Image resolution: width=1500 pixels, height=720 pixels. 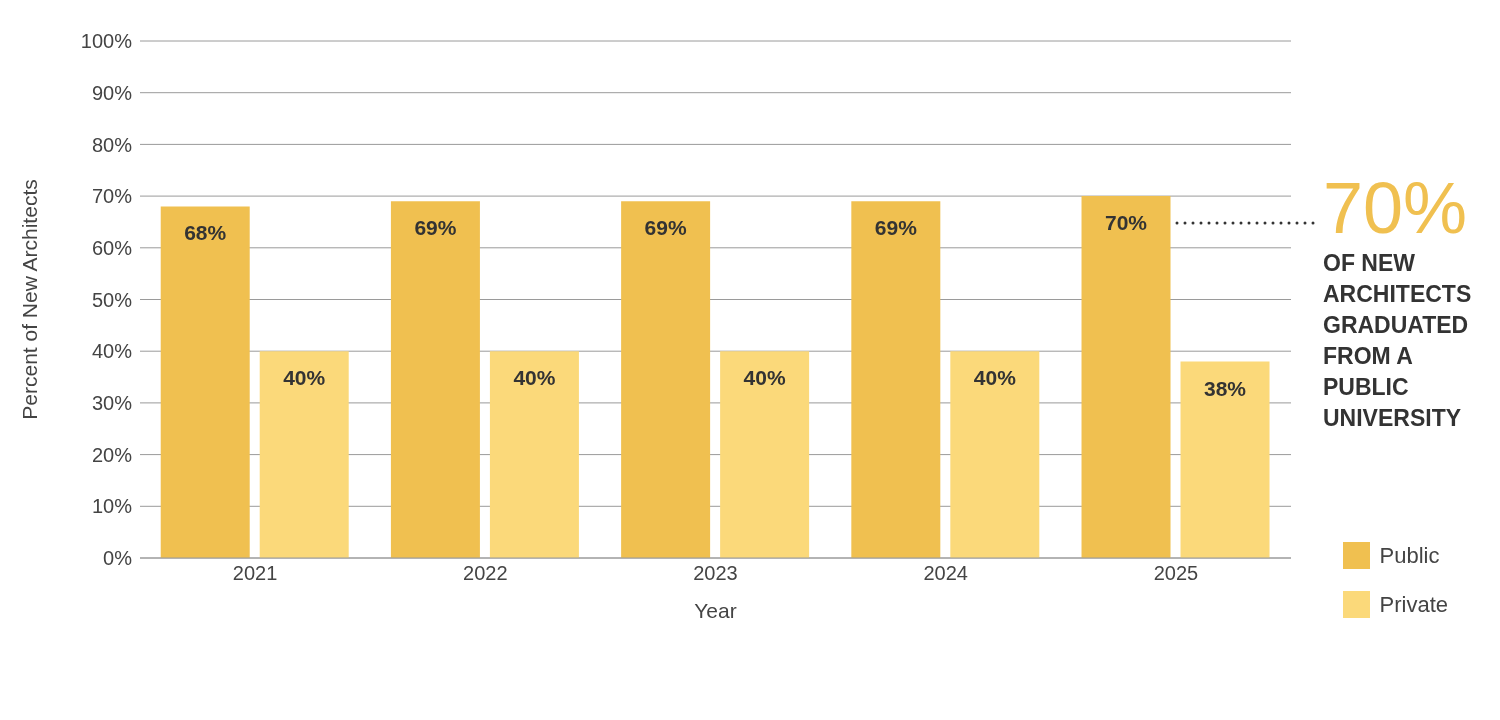 What do you see at coordinates (112, 299) in the screenshot?
I see `y-tick-label: 50%` at bounding box center [112, 299].